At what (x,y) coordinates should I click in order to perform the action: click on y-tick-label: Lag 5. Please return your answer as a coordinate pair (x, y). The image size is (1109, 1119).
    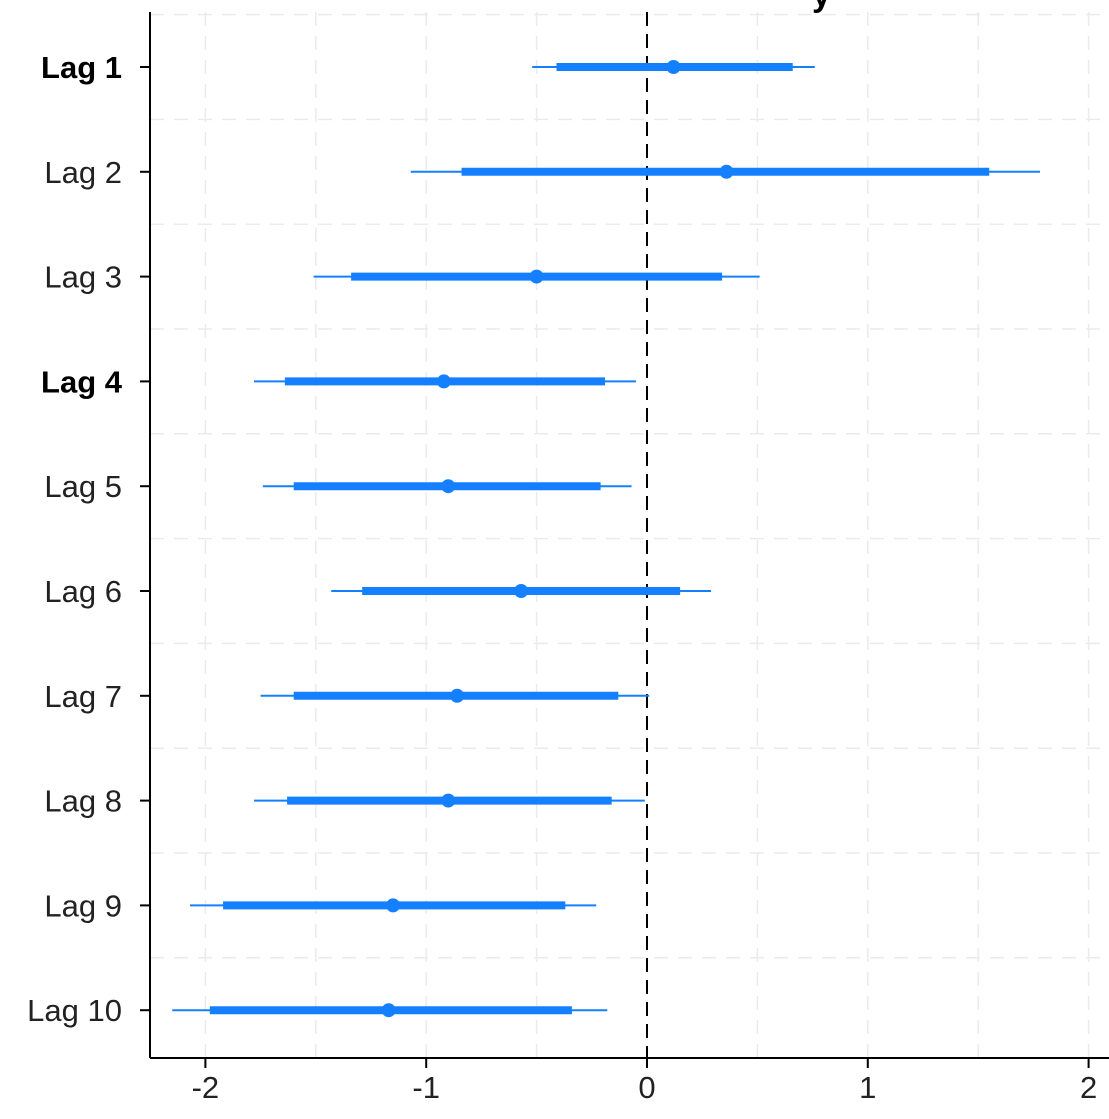
    Looking at the image, I should click on (83, 486).